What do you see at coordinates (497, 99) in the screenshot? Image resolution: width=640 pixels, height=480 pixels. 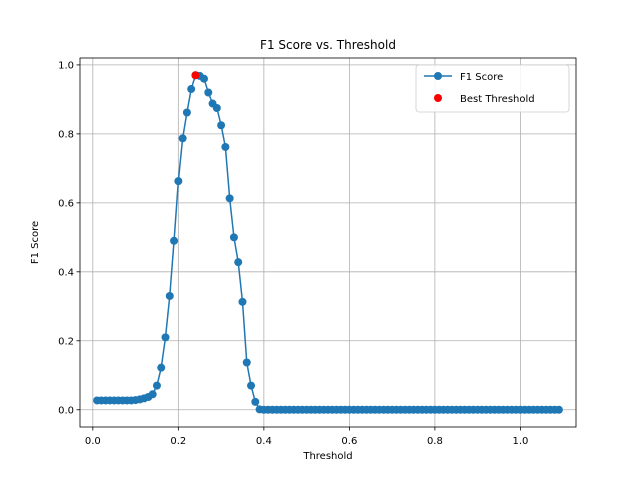 I see `legend-best-label: Best Threshold` at bounding box center [497, 99].